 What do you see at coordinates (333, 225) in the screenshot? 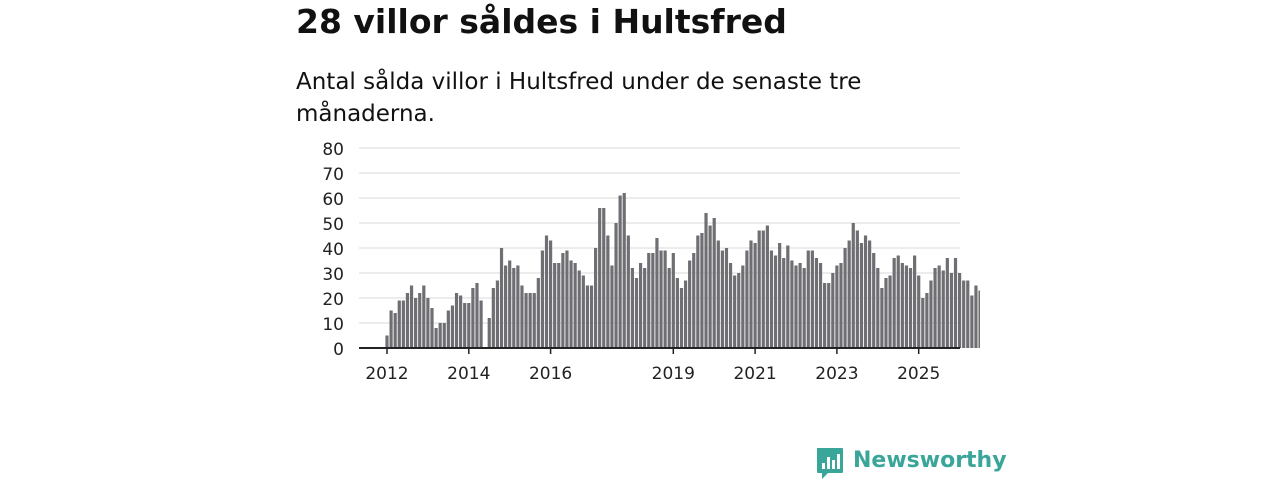
I see `y-tick-label: 50` at bounding box center [333, 225].